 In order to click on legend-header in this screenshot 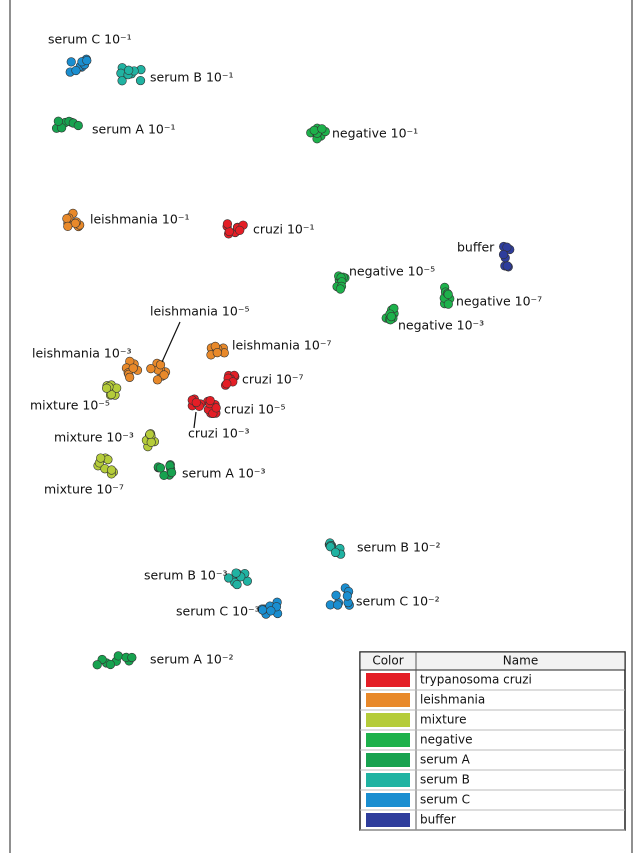, I will do `click(492, 661)`.